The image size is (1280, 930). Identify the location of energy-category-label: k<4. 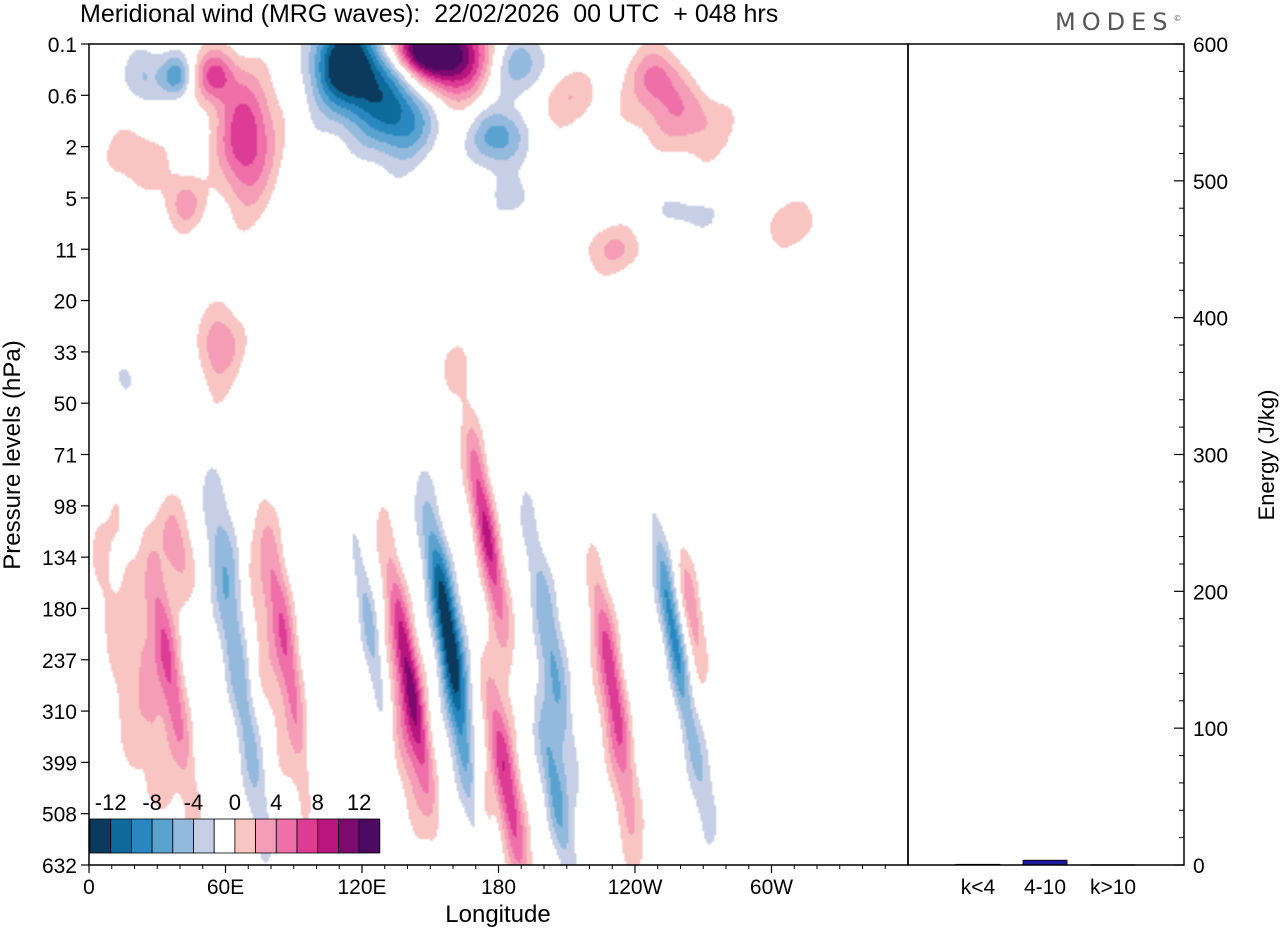
(978, 887).